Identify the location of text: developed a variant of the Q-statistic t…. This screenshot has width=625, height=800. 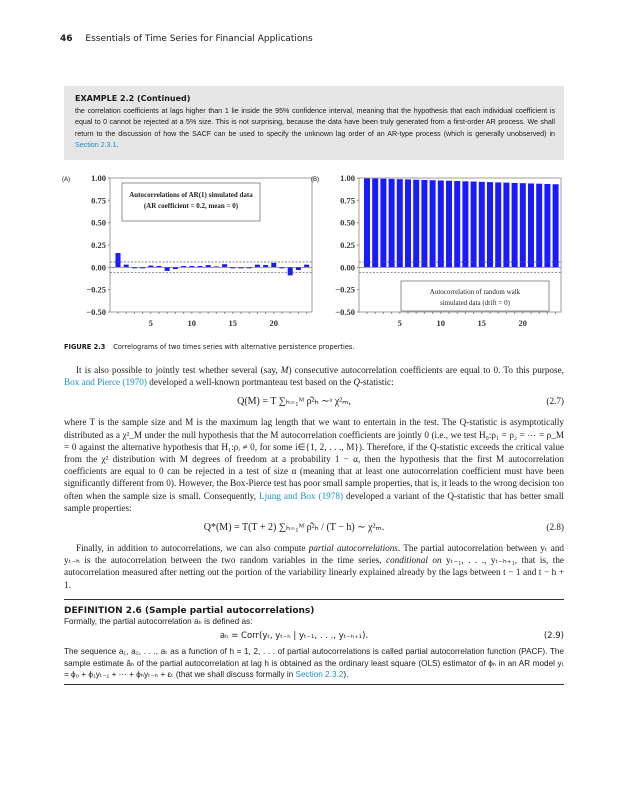
(314, 501).